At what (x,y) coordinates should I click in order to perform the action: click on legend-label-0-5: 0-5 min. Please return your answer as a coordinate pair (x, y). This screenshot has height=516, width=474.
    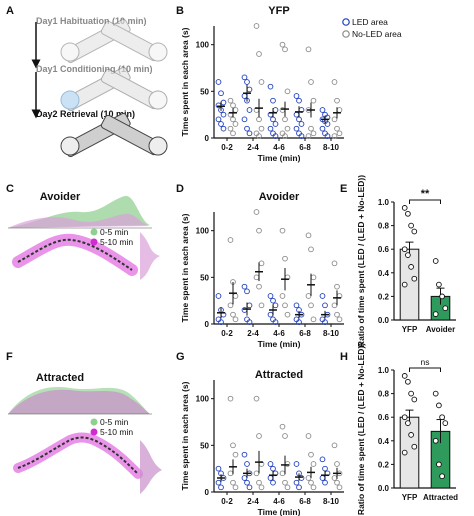
    Looking at the image, I should click on (114, 232).